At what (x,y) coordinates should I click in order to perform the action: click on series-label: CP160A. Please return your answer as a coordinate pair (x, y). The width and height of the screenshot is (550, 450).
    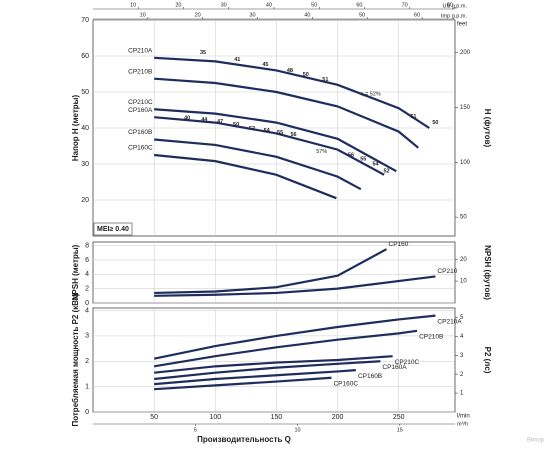
    Looking at the image, I should click on (140, 110).